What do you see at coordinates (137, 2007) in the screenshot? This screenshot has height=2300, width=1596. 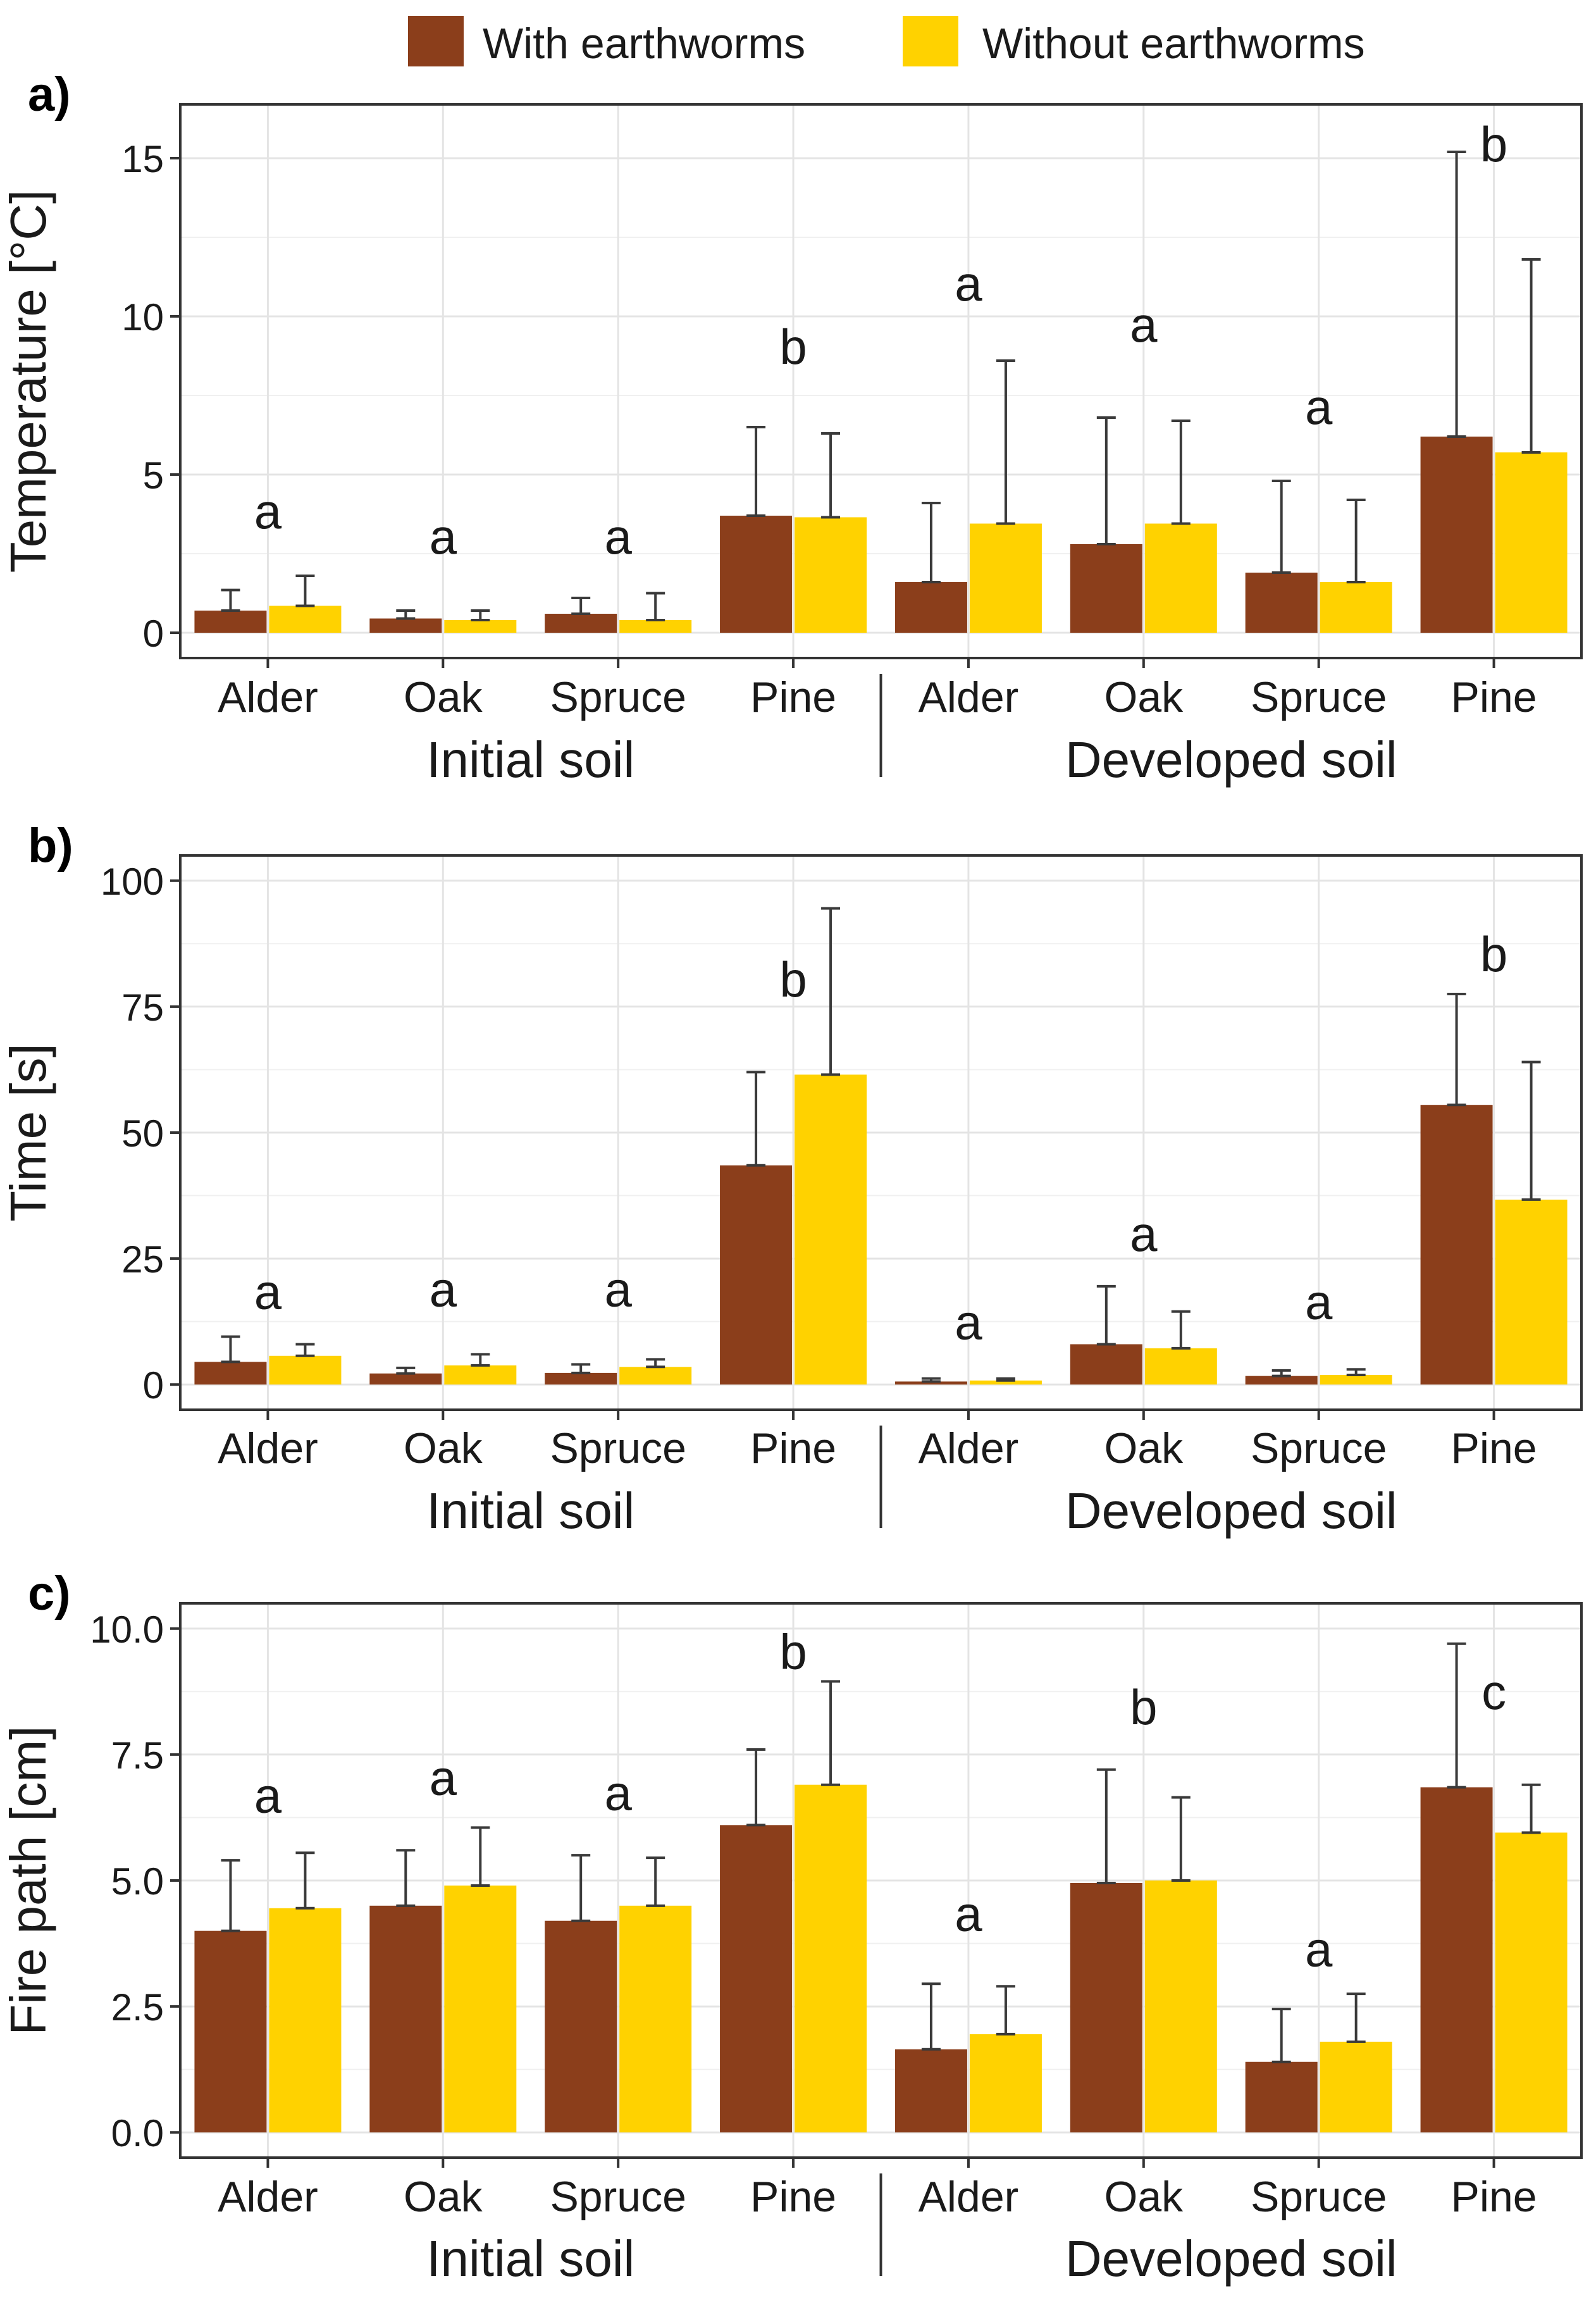 I see `y-tick-label: 2.5` at bounding box center [137, 2007].